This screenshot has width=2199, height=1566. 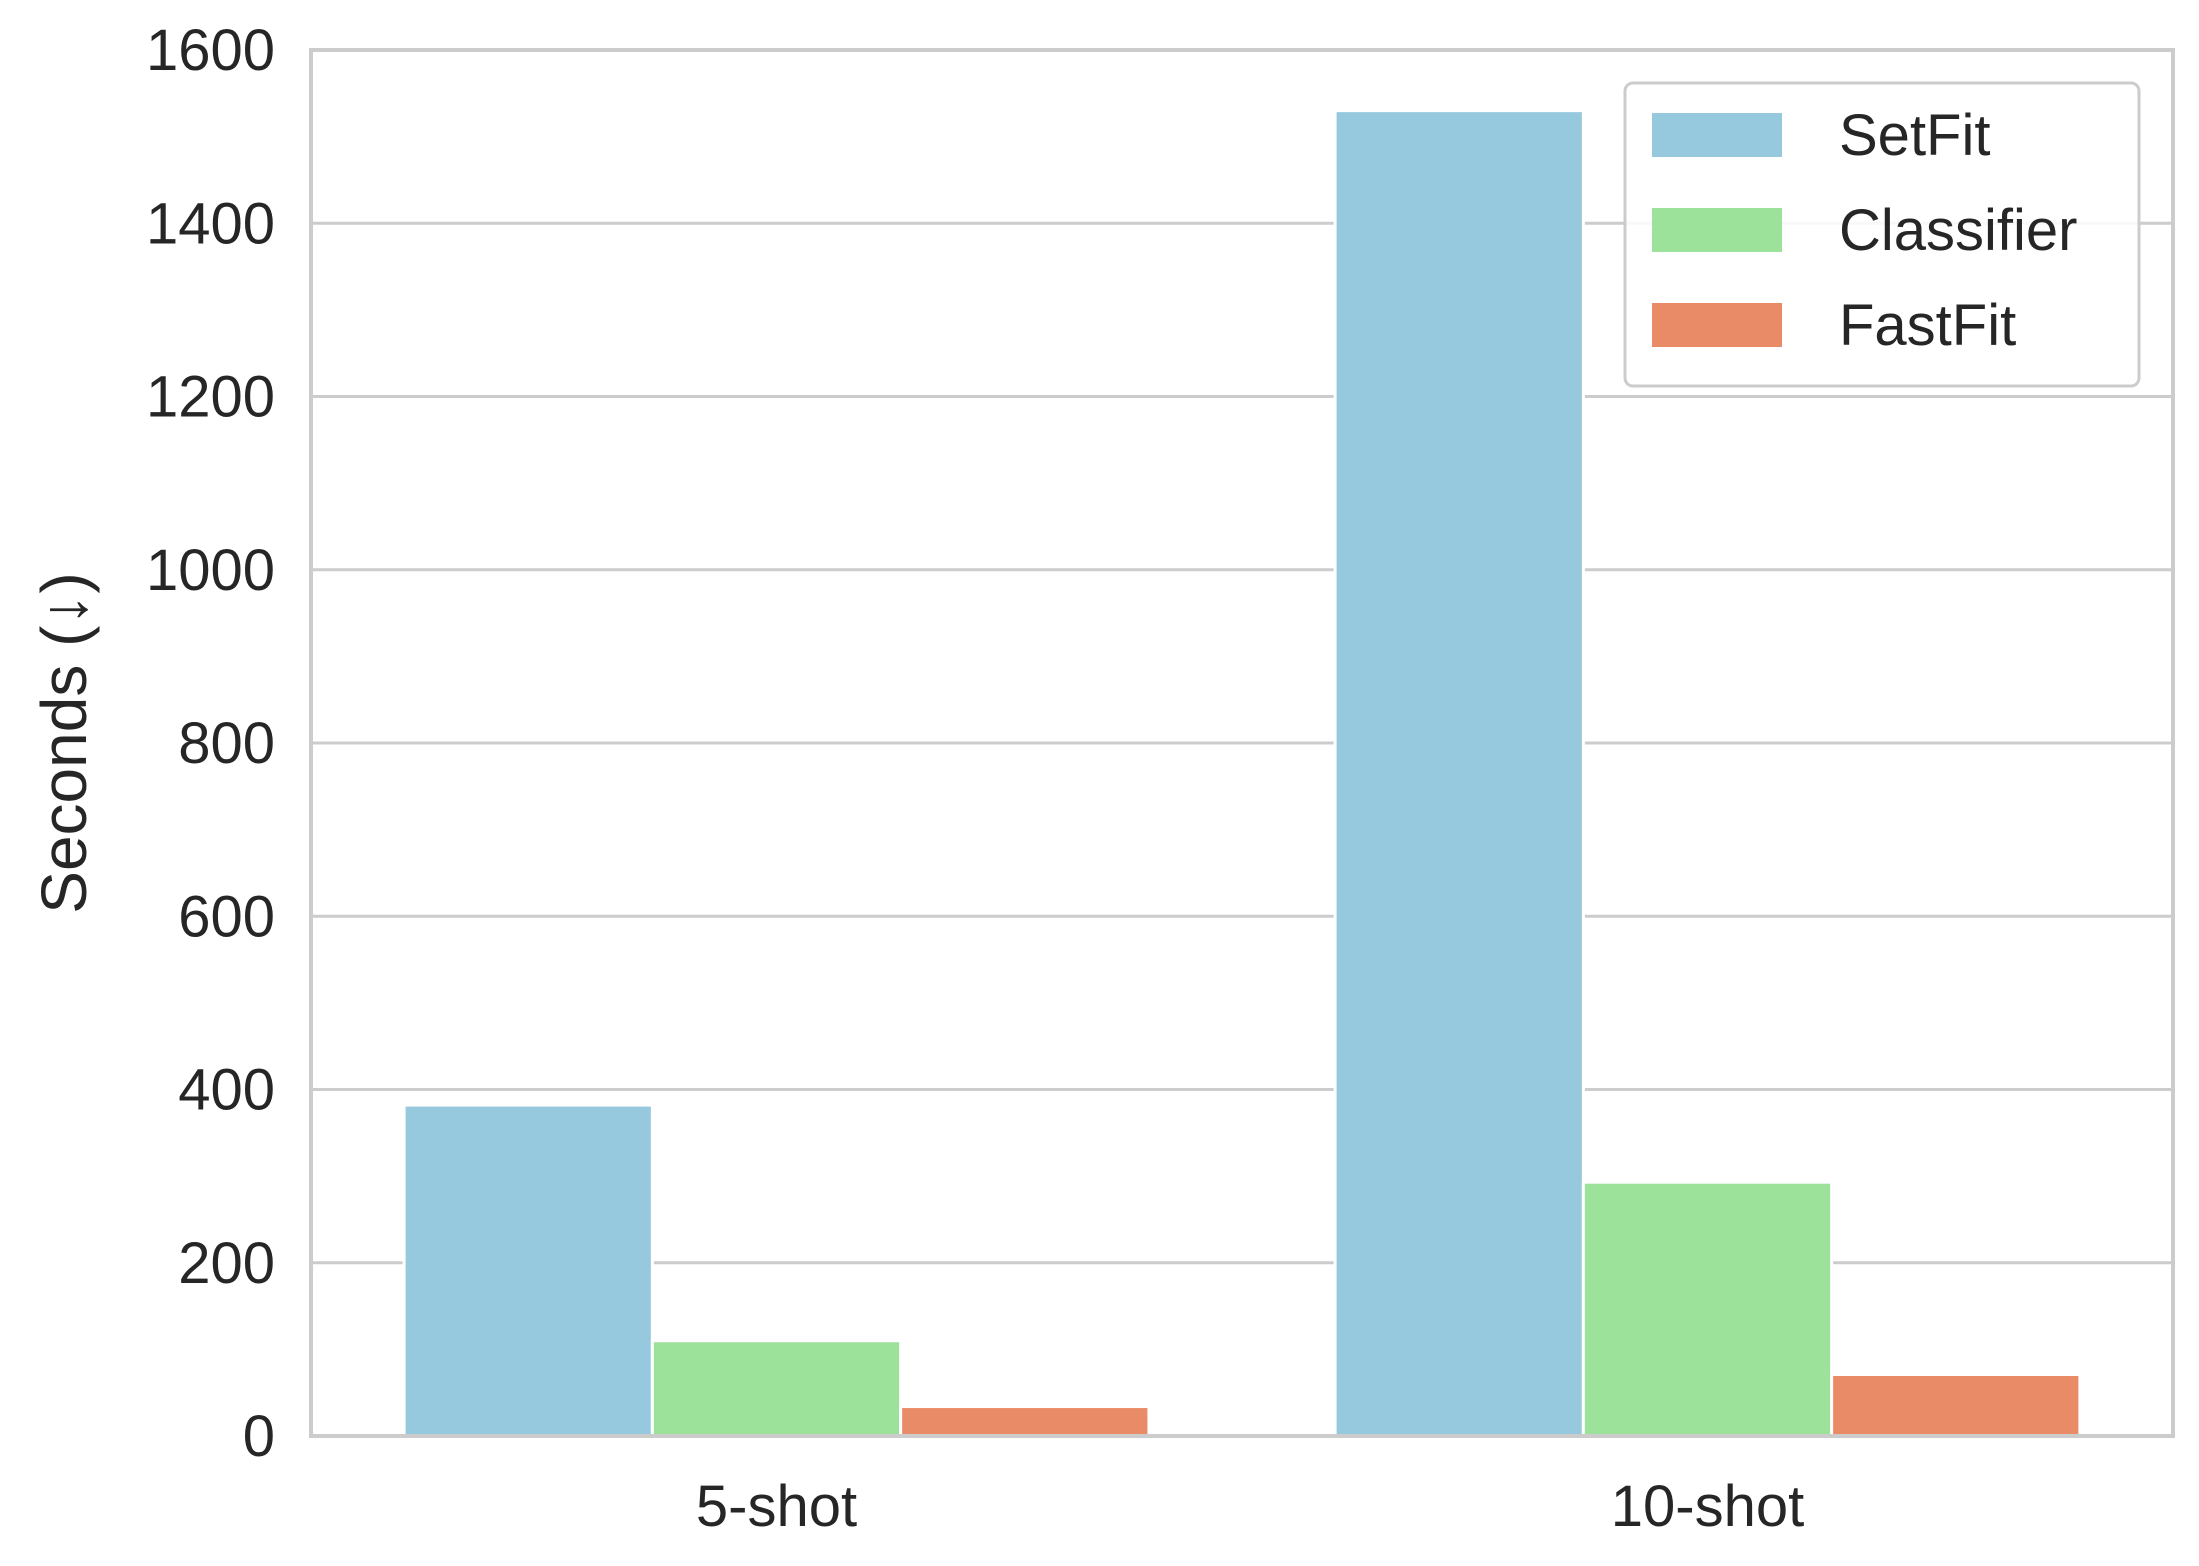 What do you see at coordinates (210, 570) in the screenshot?
I see `y-tick-label: 1000` at bounding box center [210, 570].